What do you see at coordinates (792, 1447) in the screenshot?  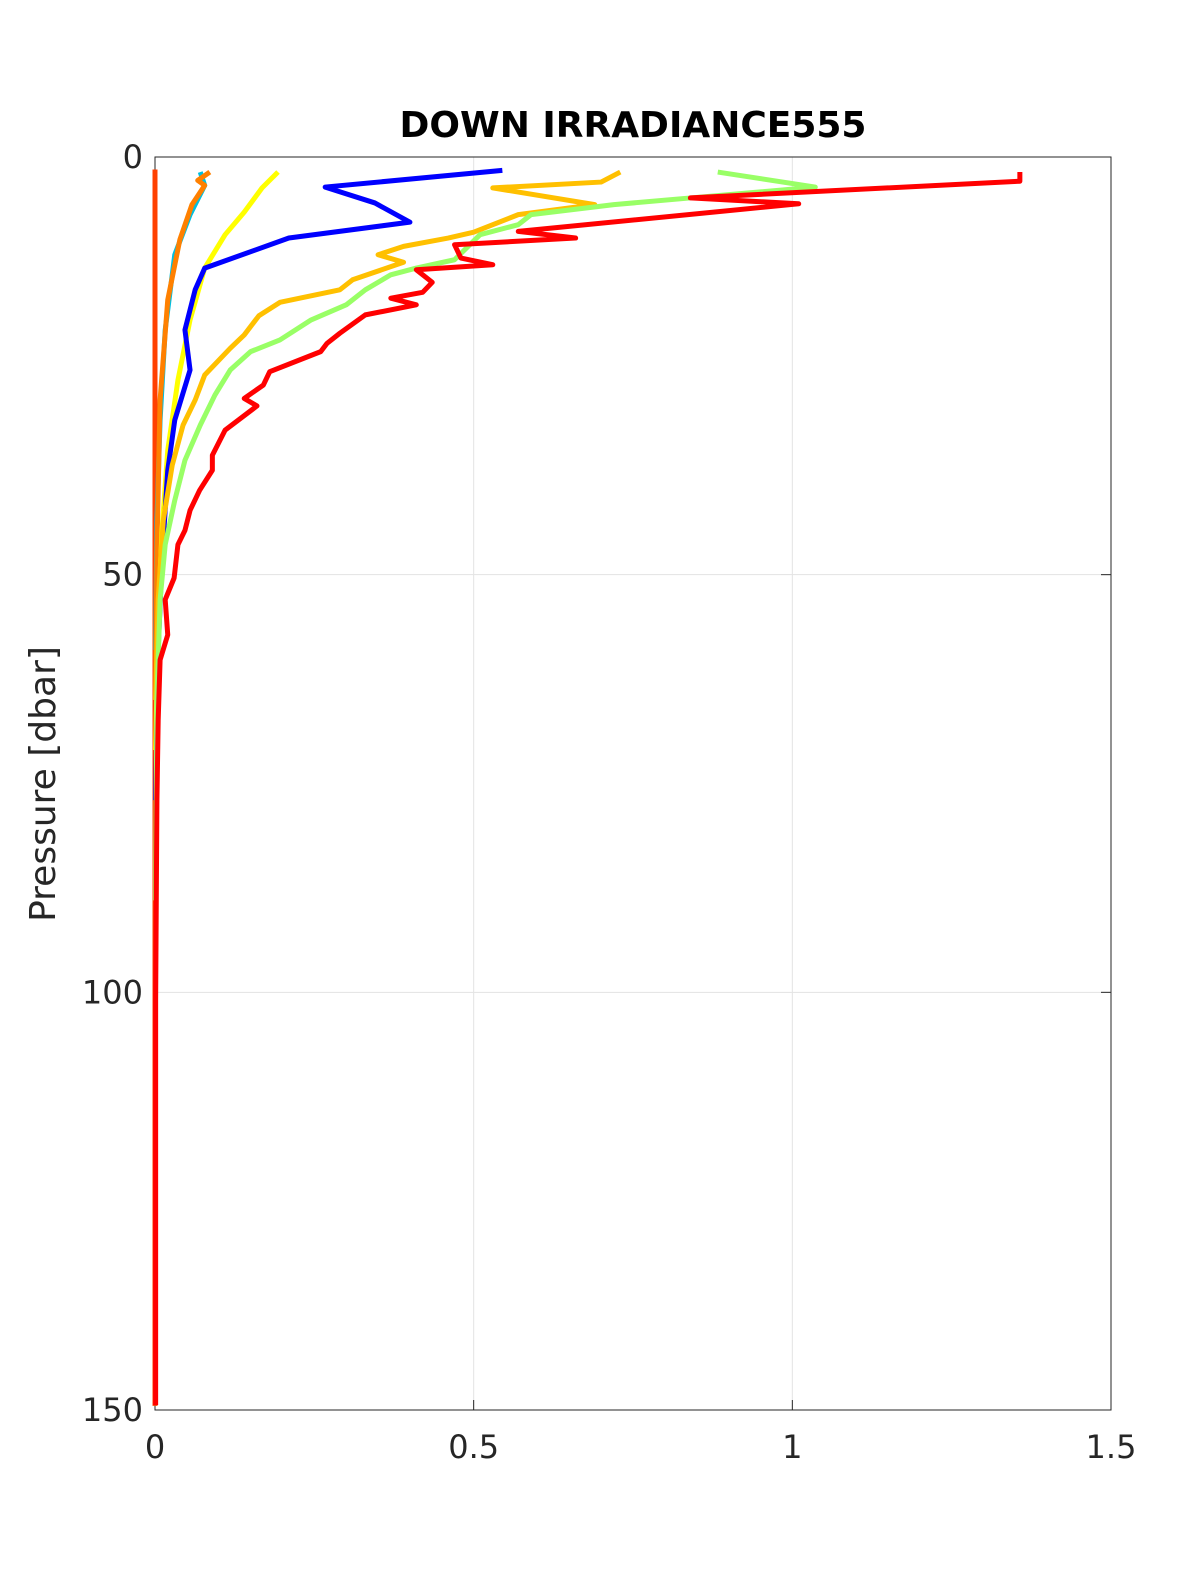 I see `x-tick-label: 1` at bounding box center [792, 1447].